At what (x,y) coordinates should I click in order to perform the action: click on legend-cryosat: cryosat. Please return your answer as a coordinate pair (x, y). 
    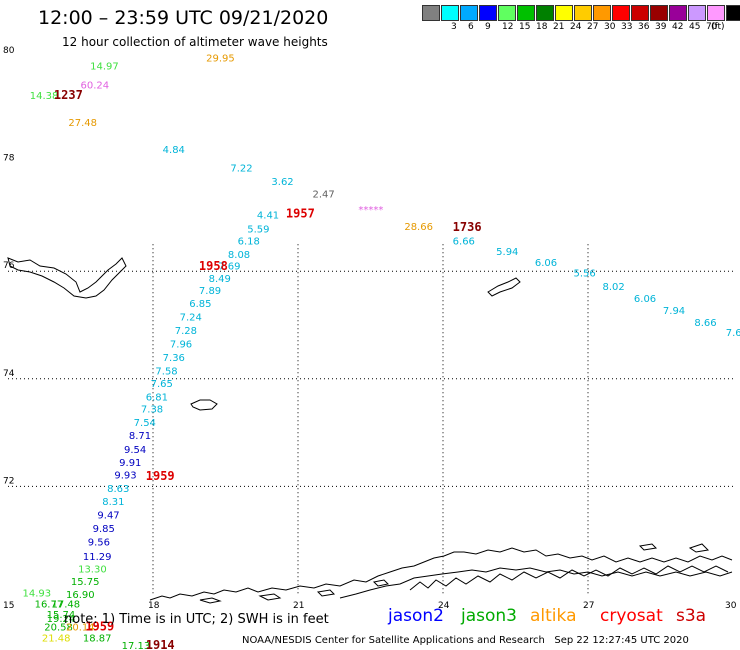
    Looking at the image, I should click on (631, 616).